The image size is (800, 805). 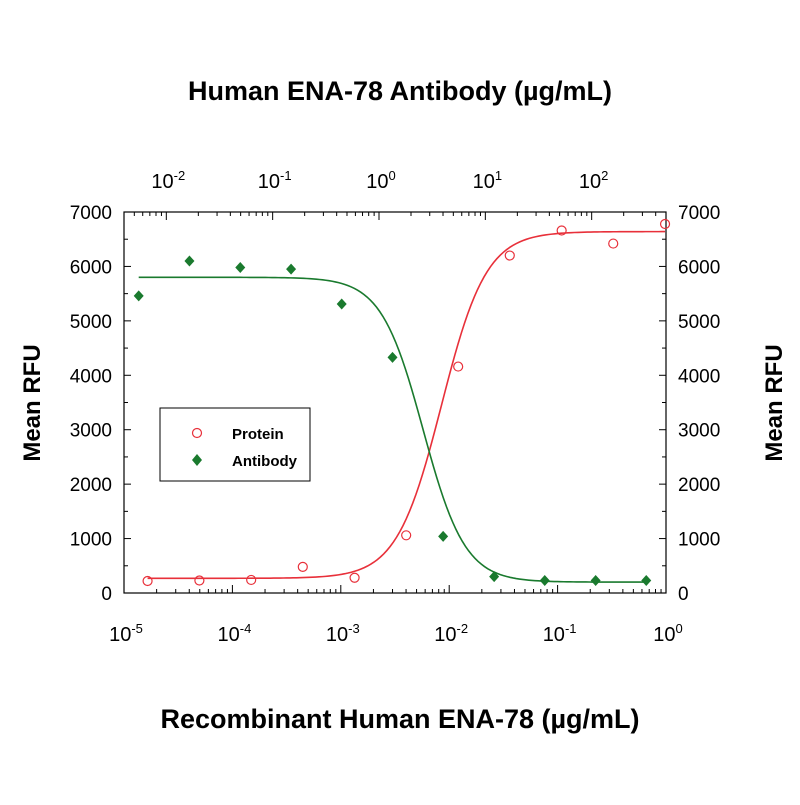 I want to click on y-right-tick-label: 4000, so click(x=699, y=376).